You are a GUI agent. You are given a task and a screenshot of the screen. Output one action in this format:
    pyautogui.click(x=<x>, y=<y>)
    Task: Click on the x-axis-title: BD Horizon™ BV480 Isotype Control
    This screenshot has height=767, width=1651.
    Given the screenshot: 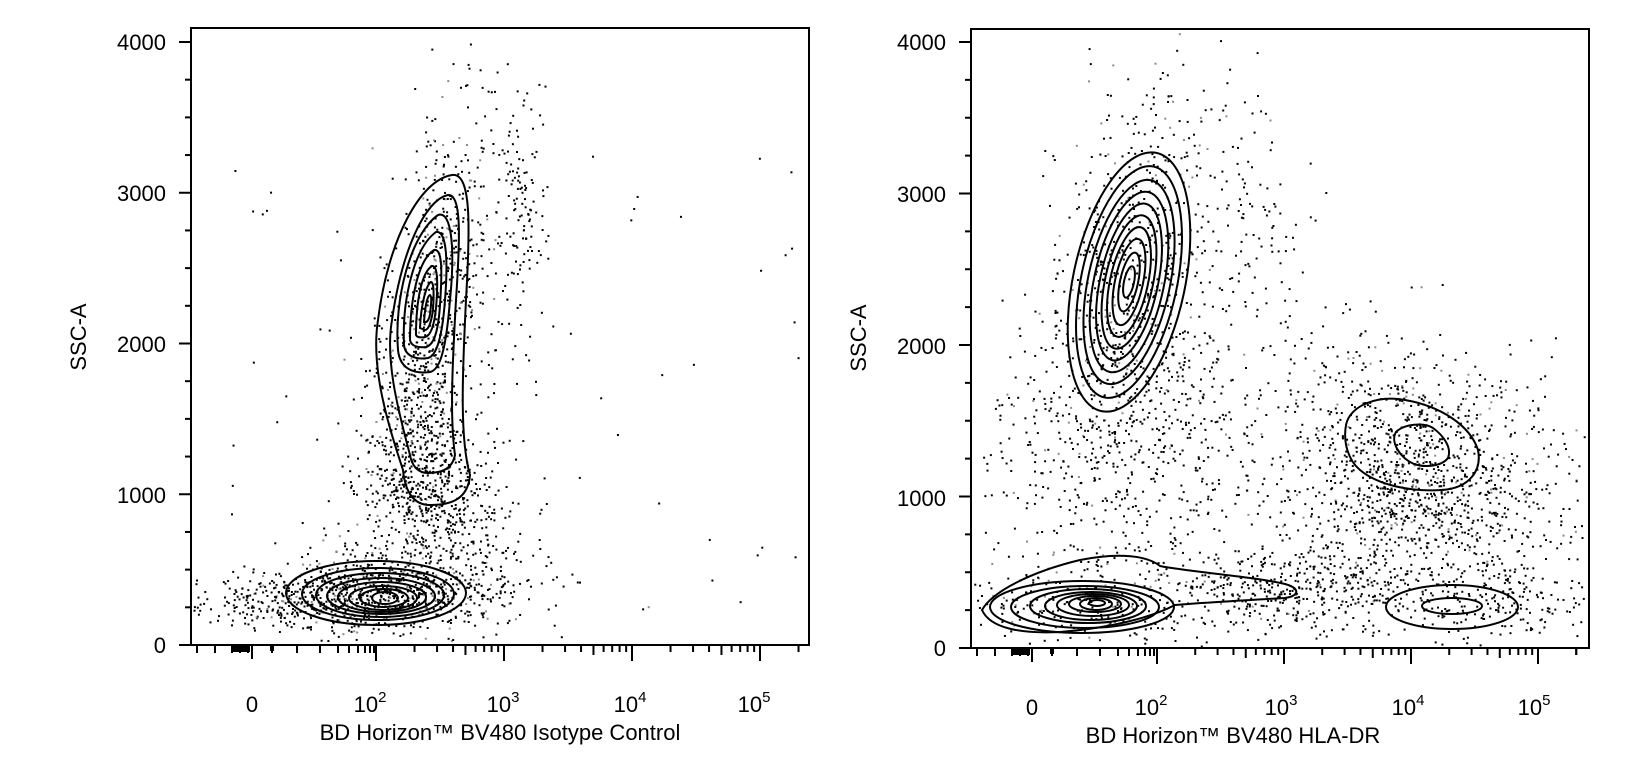 What is the action you would take?
    pyautogui.click(x=500, y=732)
    